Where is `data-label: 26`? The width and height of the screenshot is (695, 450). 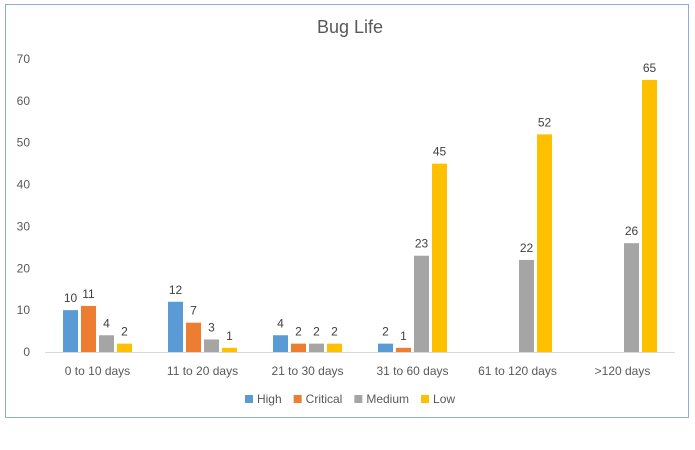 data-label: 26 is located at coordinates (632, 231).